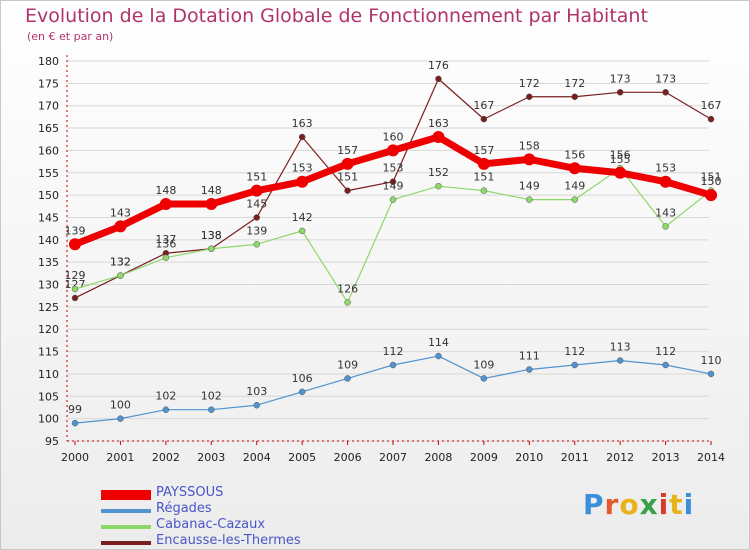  Describe the element at coordinates (221, 509) in the screenshot. I see `legend-item: Régades` at that location.